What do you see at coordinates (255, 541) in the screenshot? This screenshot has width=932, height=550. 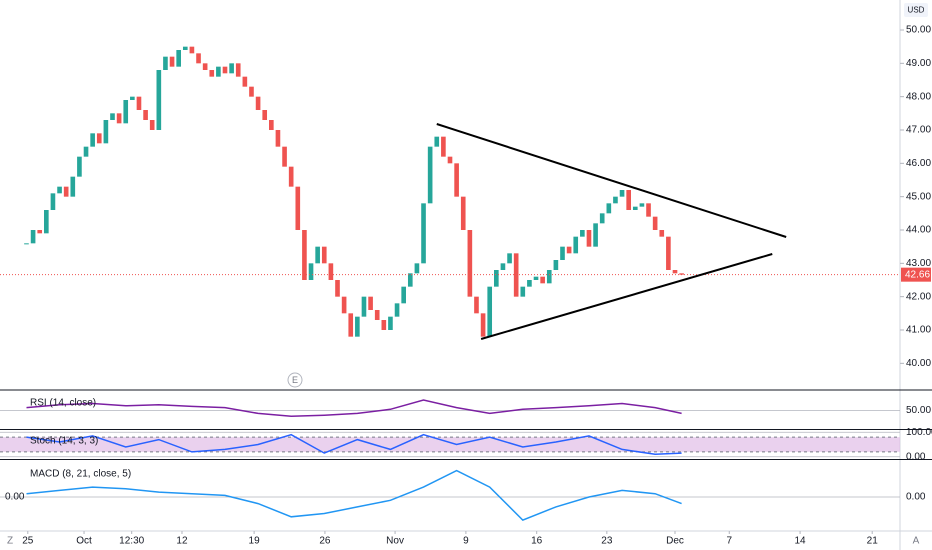 I see `time-tick-label: 19` at bounding box center [255, 541].